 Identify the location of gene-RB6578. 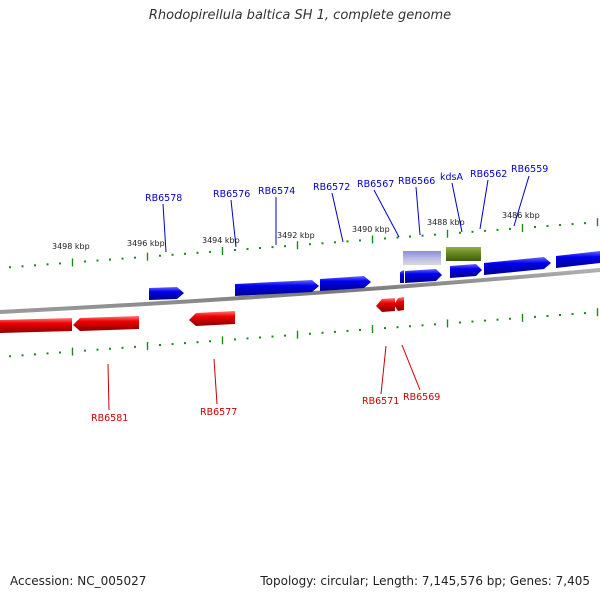
(166, 293).